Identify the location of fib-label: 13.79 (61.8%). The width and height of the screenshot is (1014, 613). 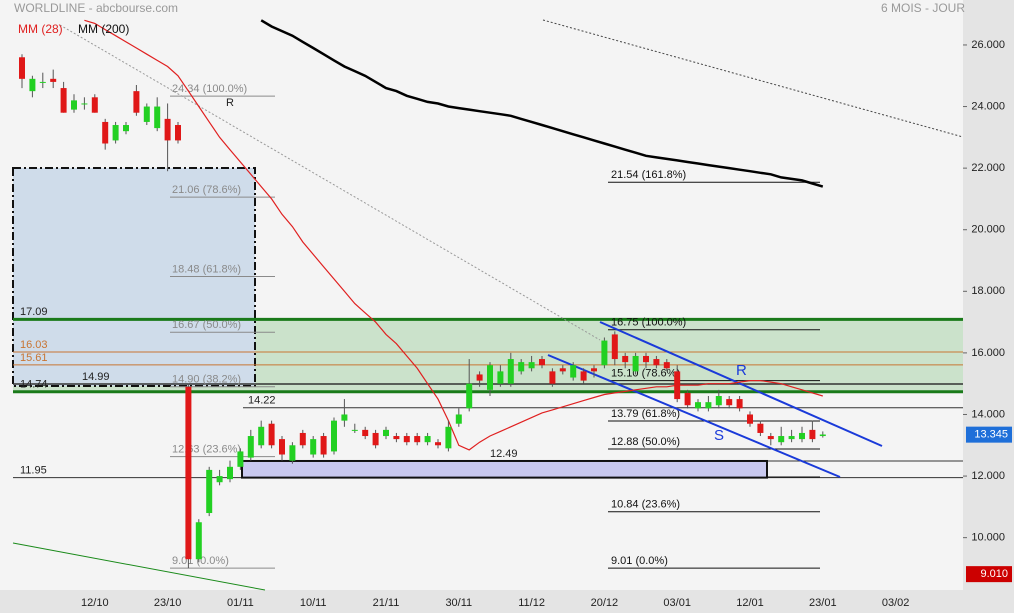
(645, 414).